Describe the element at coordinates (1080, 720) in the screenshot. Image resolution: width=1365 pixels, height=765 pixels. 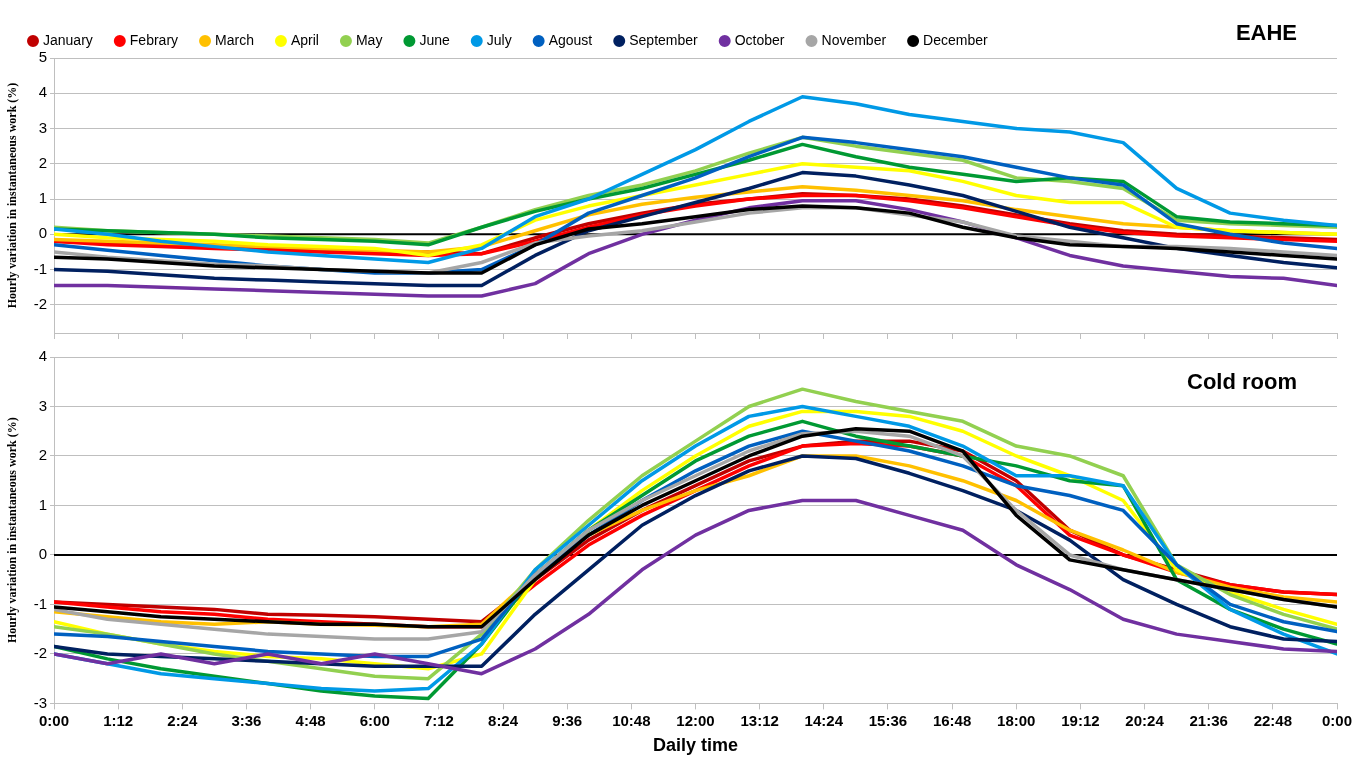
I see `x-tick-label: 19:12` at that location.